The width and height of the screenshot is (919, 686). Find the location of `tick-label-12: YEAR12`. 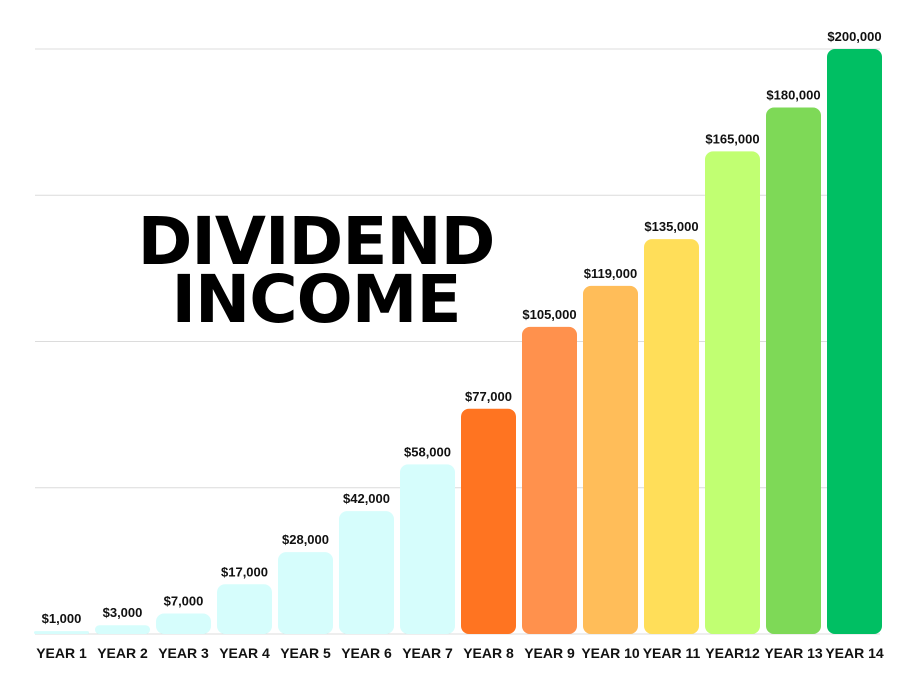

tick-label-12: YEAR12 is located at coordinates (732, 653).